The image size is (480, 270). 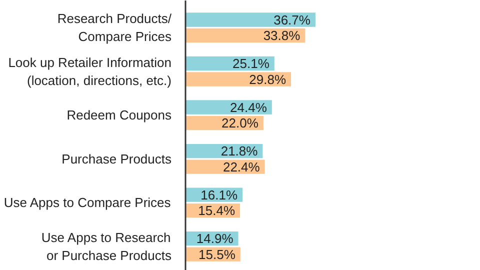 What do you see at coordinates (251, 64) in the screenshot?
I see `data-label: 25.1%` at bounding box center [251, 64].